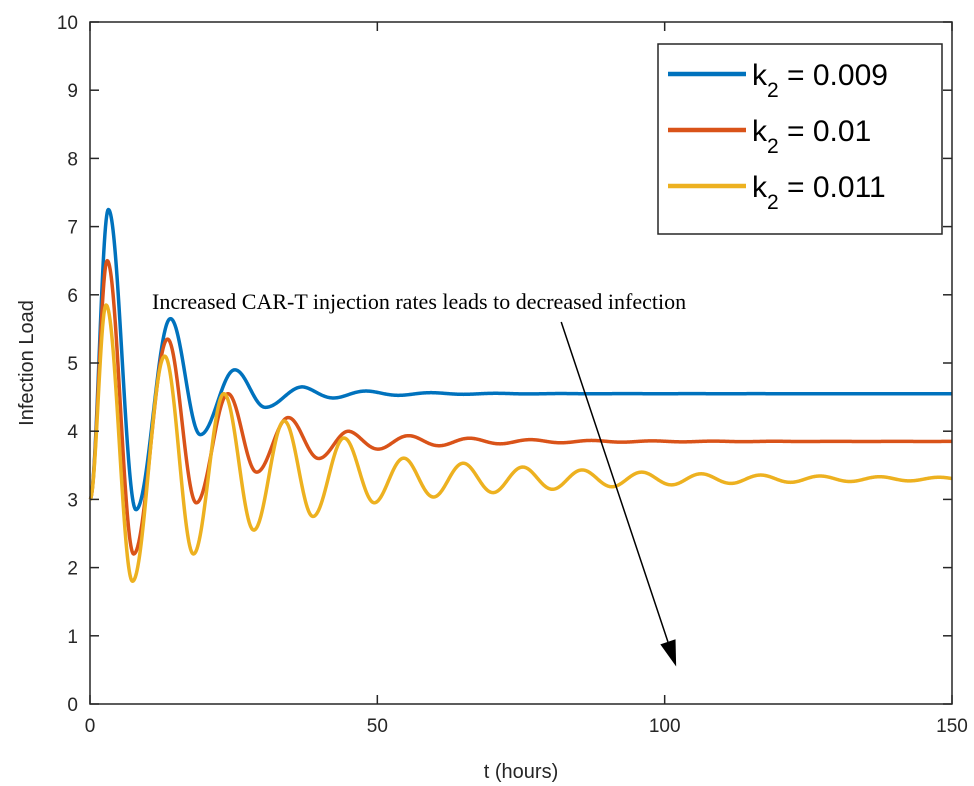  Describe the element at coordinates (665, 726) in the screenshot. I see `x-tick-label: 100` at that location.